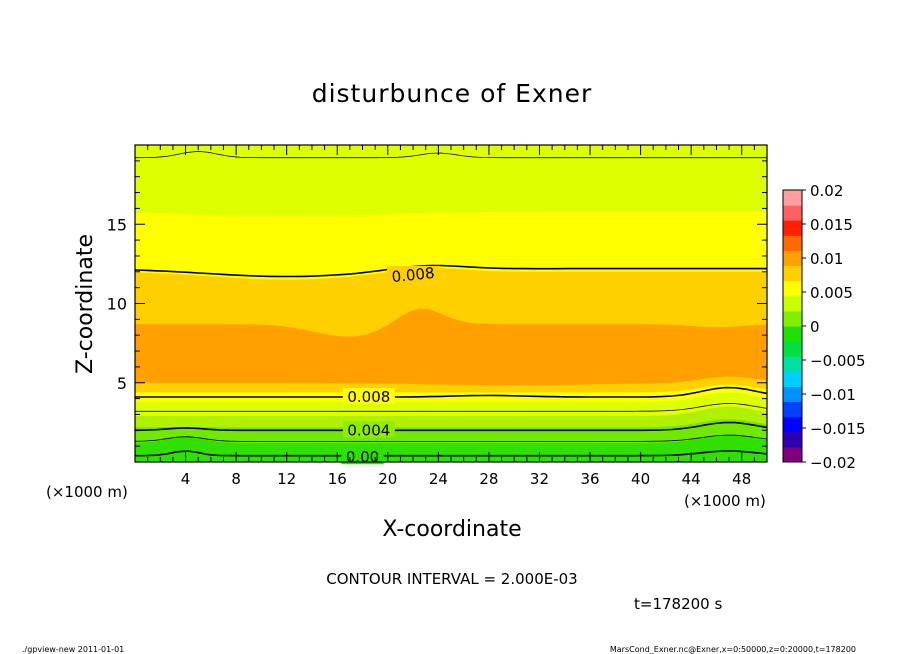 The height and width of the screenshot is (654, 904). What do you see at coordinates (831, 293) in the screenshot?
I see `colorbar-tick-label: 0.005` at bounding box center [831, 293].